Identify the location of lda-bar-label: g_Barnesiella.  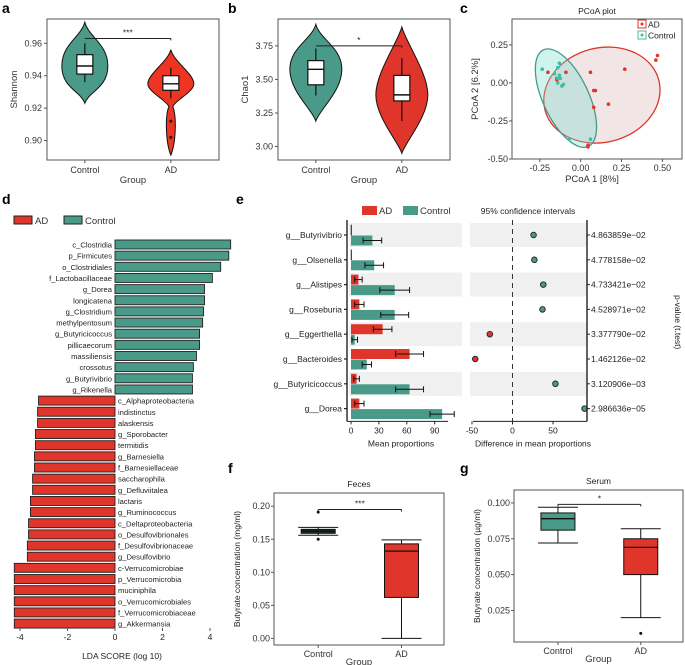
(141, 456).